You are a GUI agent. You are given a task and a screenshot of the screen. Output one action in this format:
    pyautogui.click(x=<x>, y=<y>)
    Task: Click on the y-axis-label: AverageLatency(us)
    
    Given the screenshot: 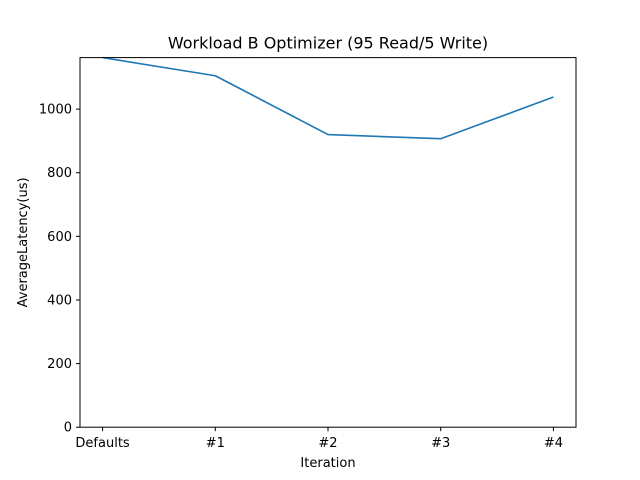 What is the action you would take?
    pyautogui.click(x=23, y=242)
    